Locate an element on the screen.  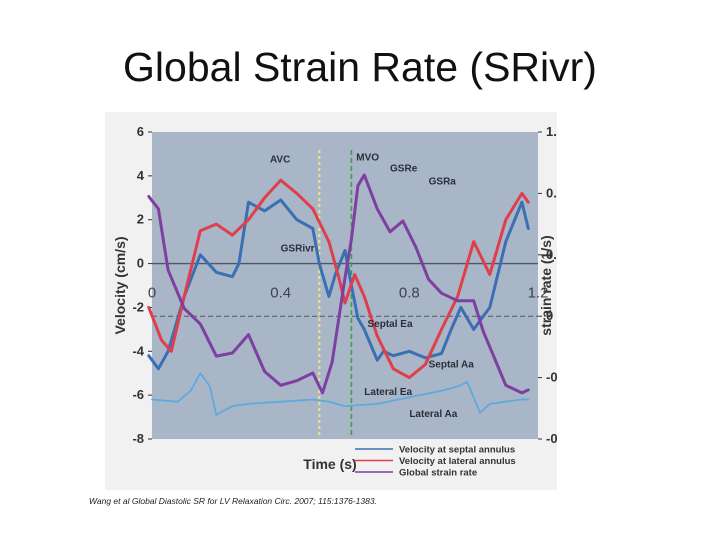
slide-title: Global Strain Rate (SRivr) is located at coordinates (360, 67).